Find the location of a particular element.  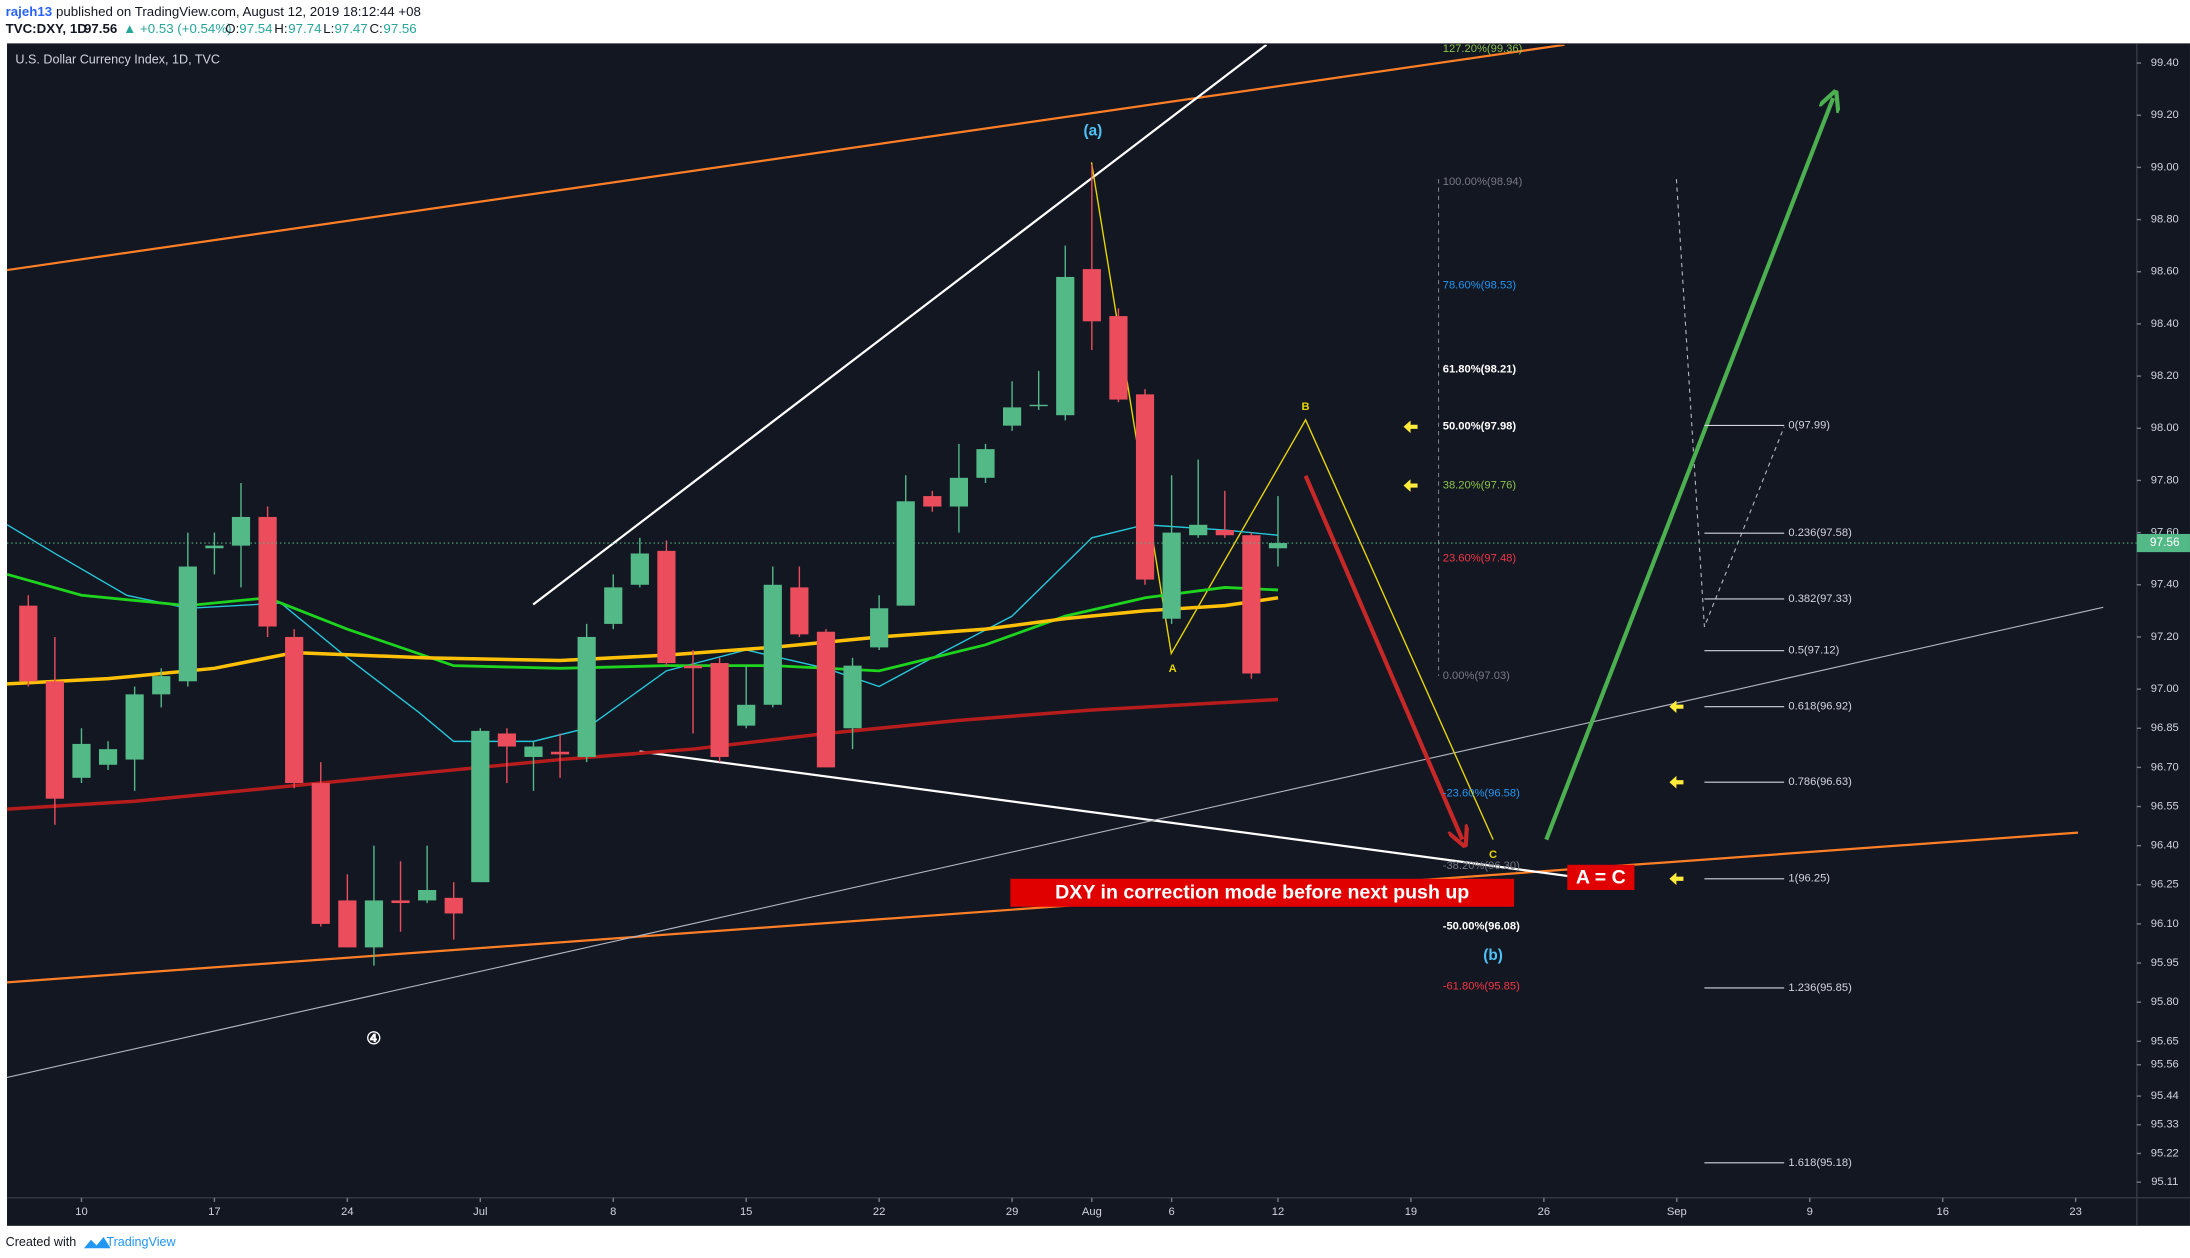

y-tick-label: 98.00 is located at coordinates (2165, 428).